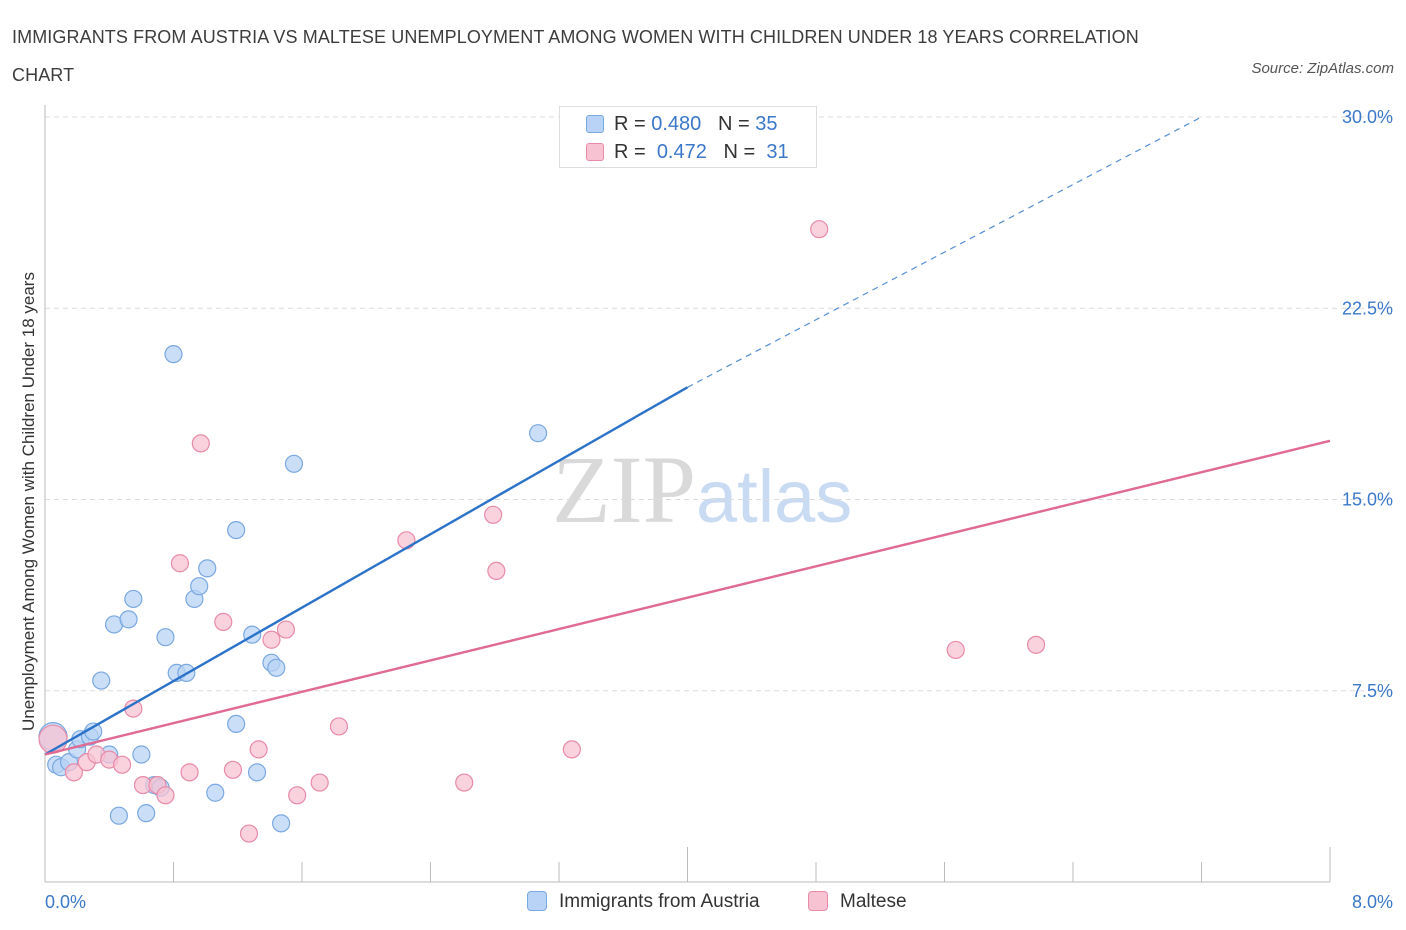 The height and width of the screenshot is (930, 1406). Describe the element at coordinates (659, 901) in the screenshot. I see `legend-label-austria: Immigrants from Austria` at that location.